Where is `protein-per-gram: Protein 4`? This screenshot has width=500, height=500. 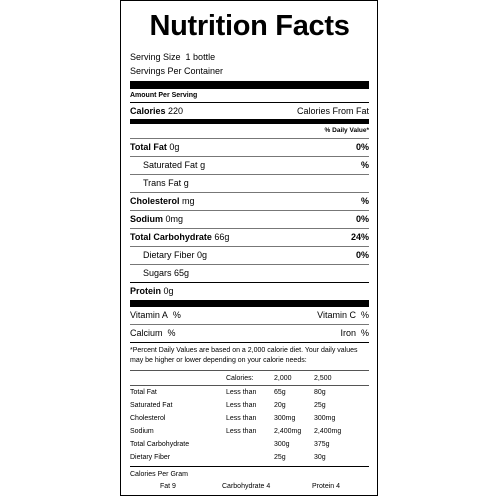 protein-per-gram: Protein 4 is located at coordinates (326, 486).